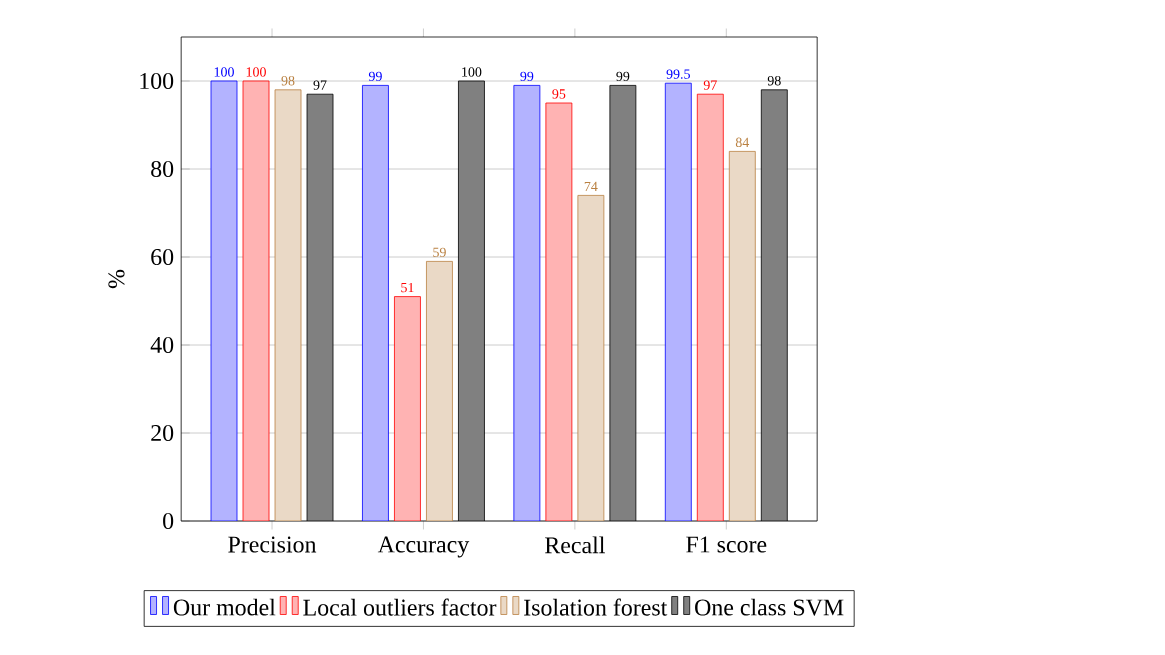 This screenshot has width=1165, height=655. What do you see at coordinates (224, 607) in the screenshot?
I see `legend-label: Our model` at bounding box center [224, 607].